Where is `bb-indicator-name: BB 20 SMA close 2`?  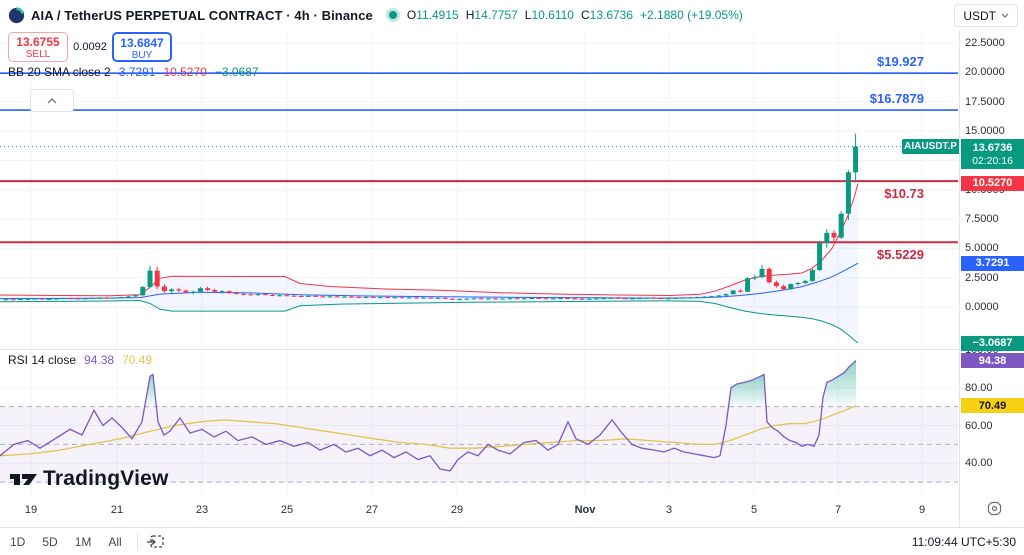 bb-indicator-name: BB 20 SMA close 2 is located at coordinates (59, 72).